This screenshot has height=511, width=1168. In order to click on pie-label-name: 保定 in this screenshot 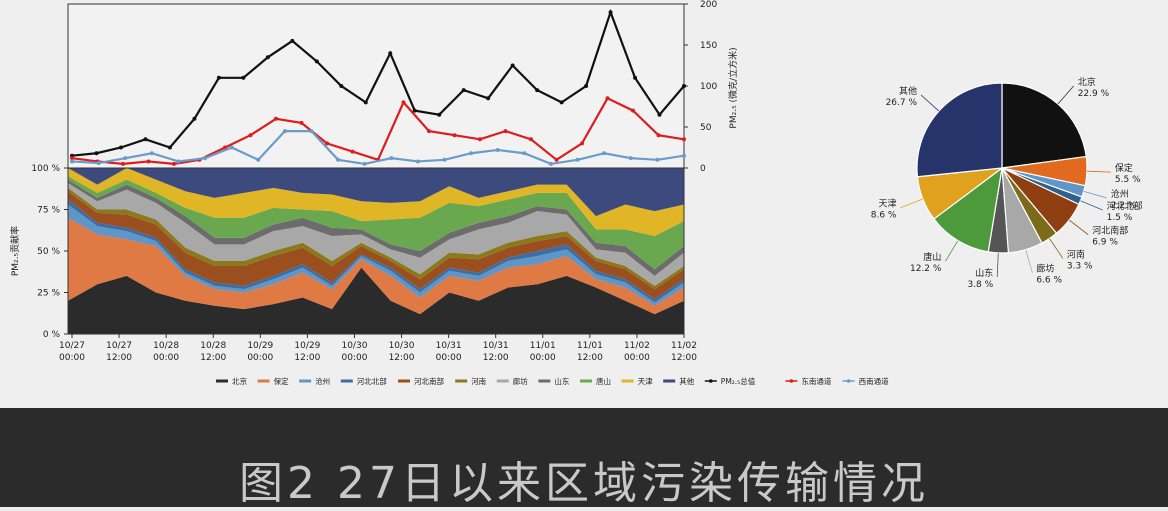, I will do `click(1124, 168)`.